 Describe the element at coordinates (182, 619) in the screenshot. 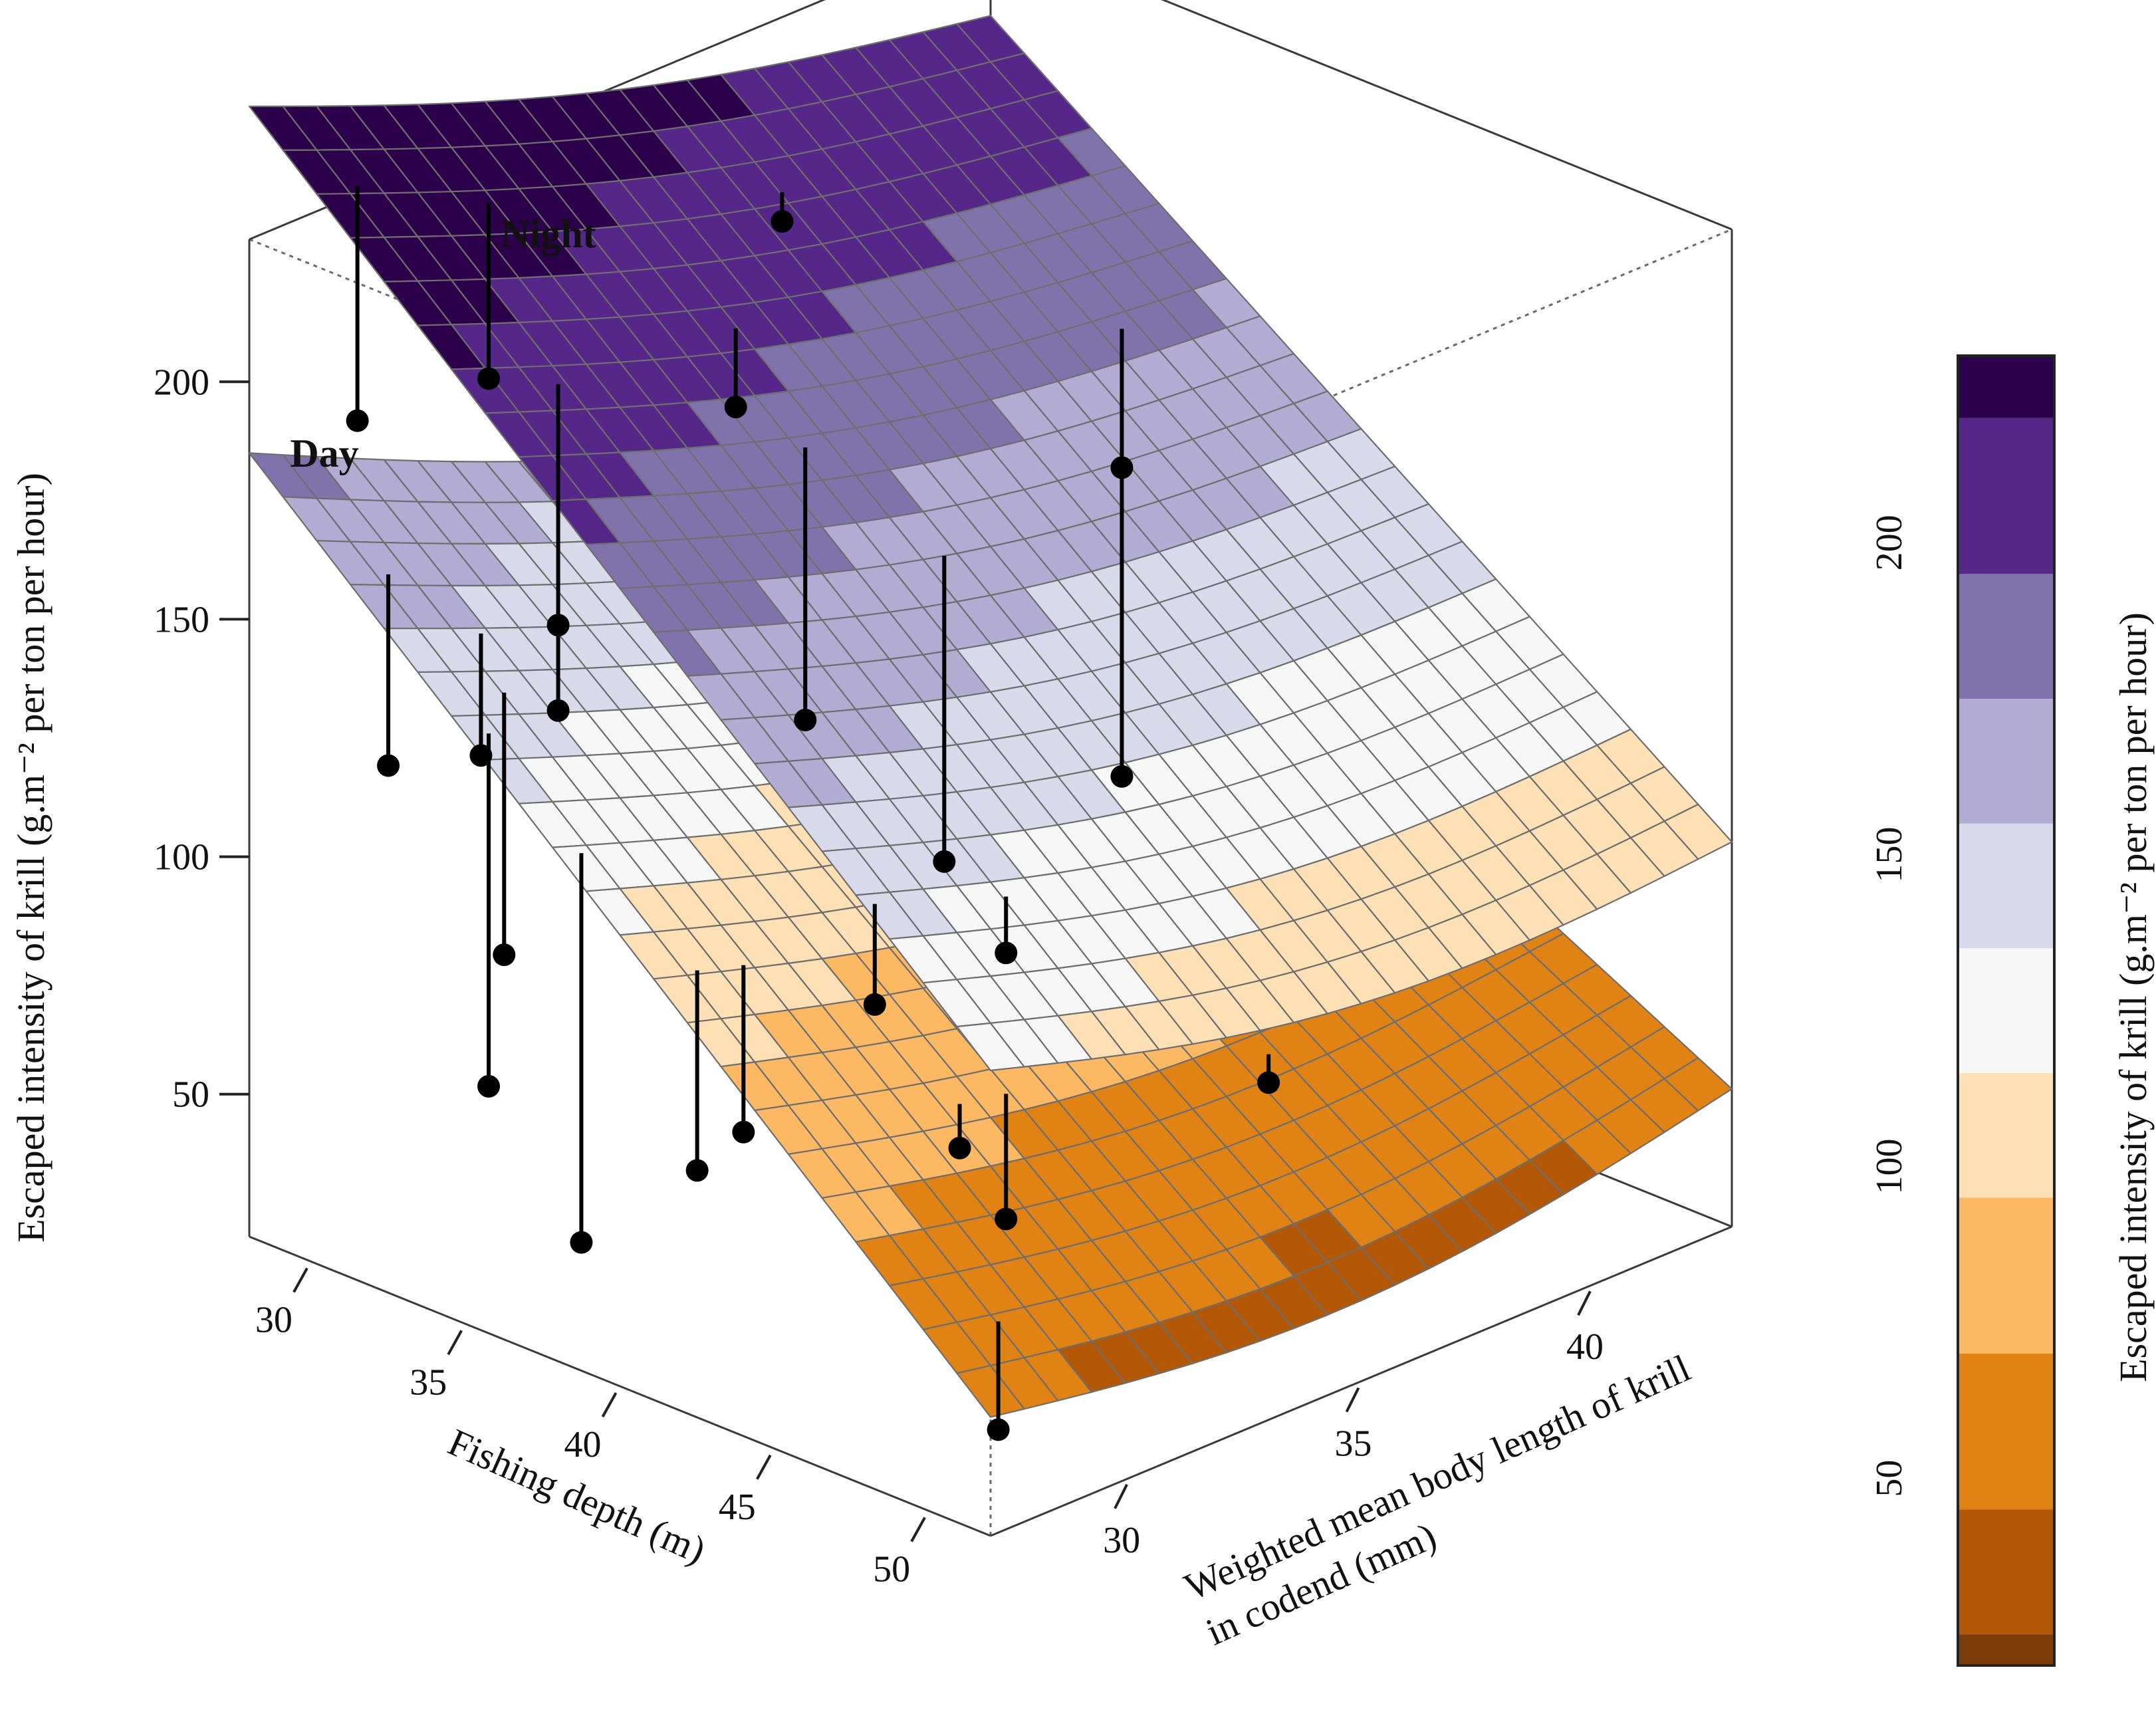

I see `z-tick-label: 150` at that location.